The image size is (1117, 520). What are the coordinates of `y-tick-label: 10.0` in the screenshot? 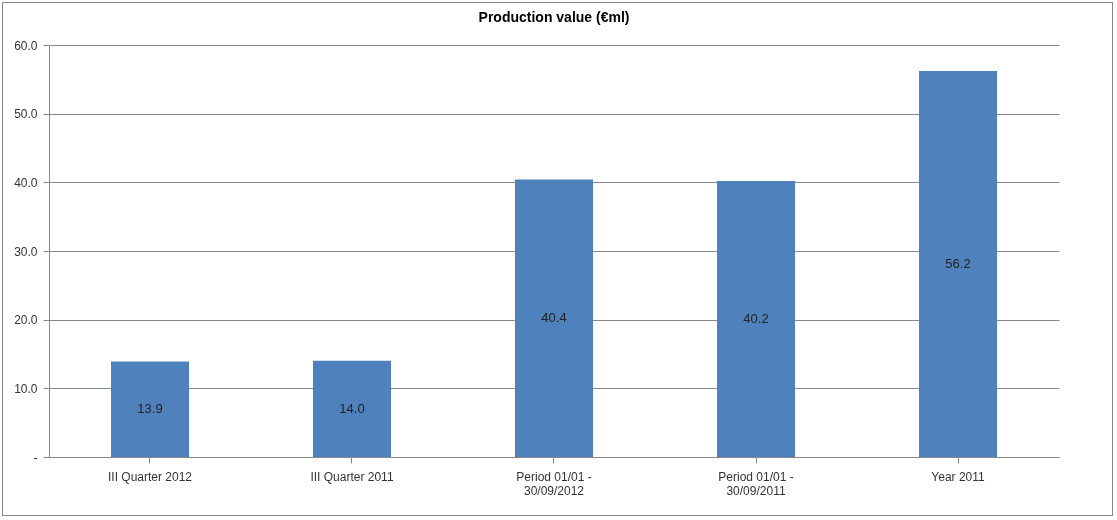 It's located at (26, 388).